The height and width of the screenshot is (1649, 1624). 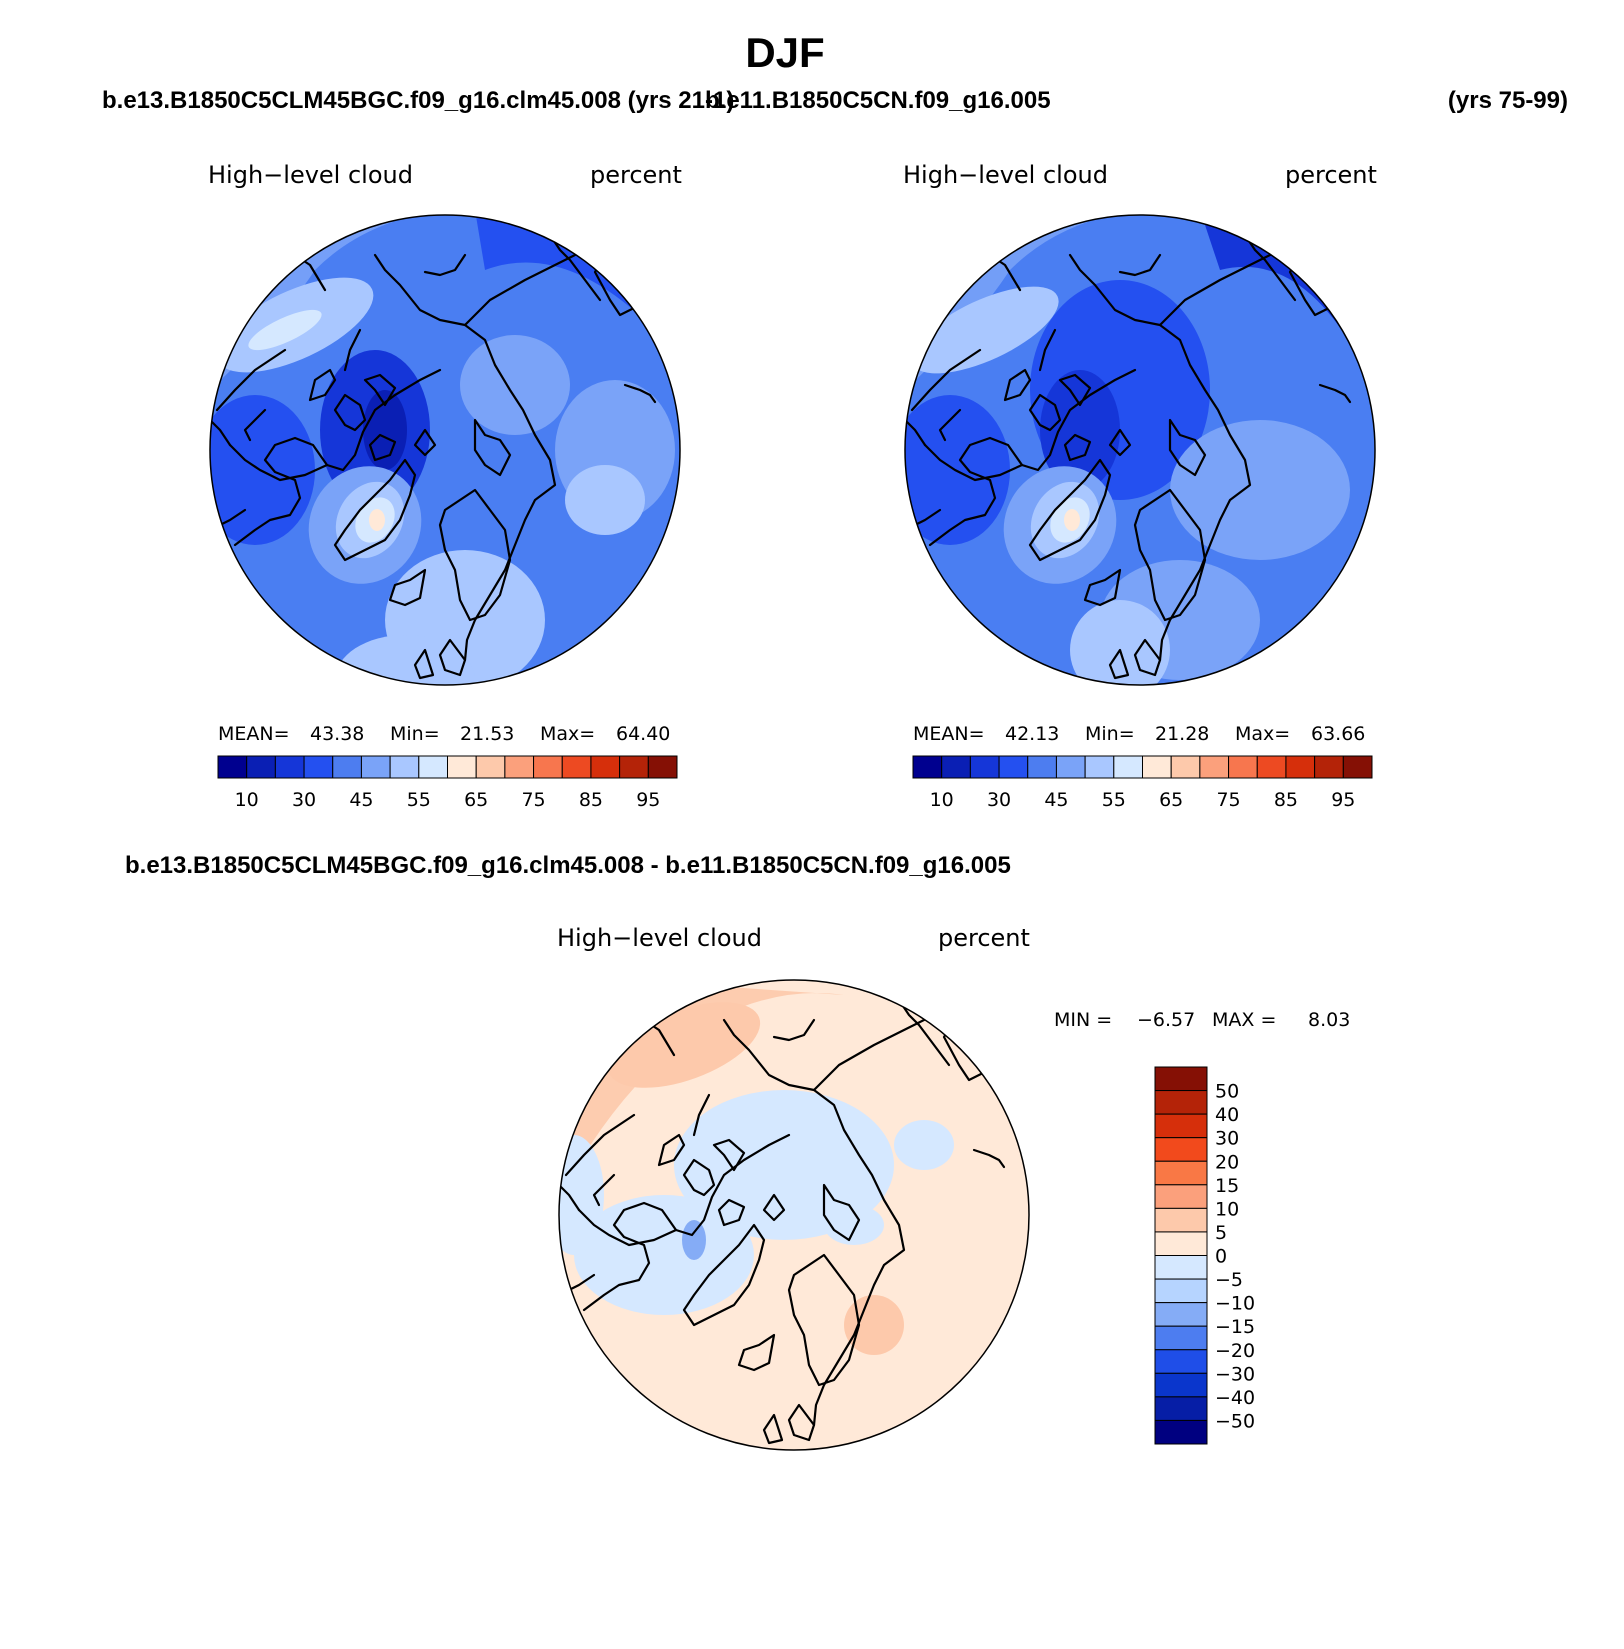 I want to click on colorbar-control-tick-label: 55, so click(x=1114, y=800).